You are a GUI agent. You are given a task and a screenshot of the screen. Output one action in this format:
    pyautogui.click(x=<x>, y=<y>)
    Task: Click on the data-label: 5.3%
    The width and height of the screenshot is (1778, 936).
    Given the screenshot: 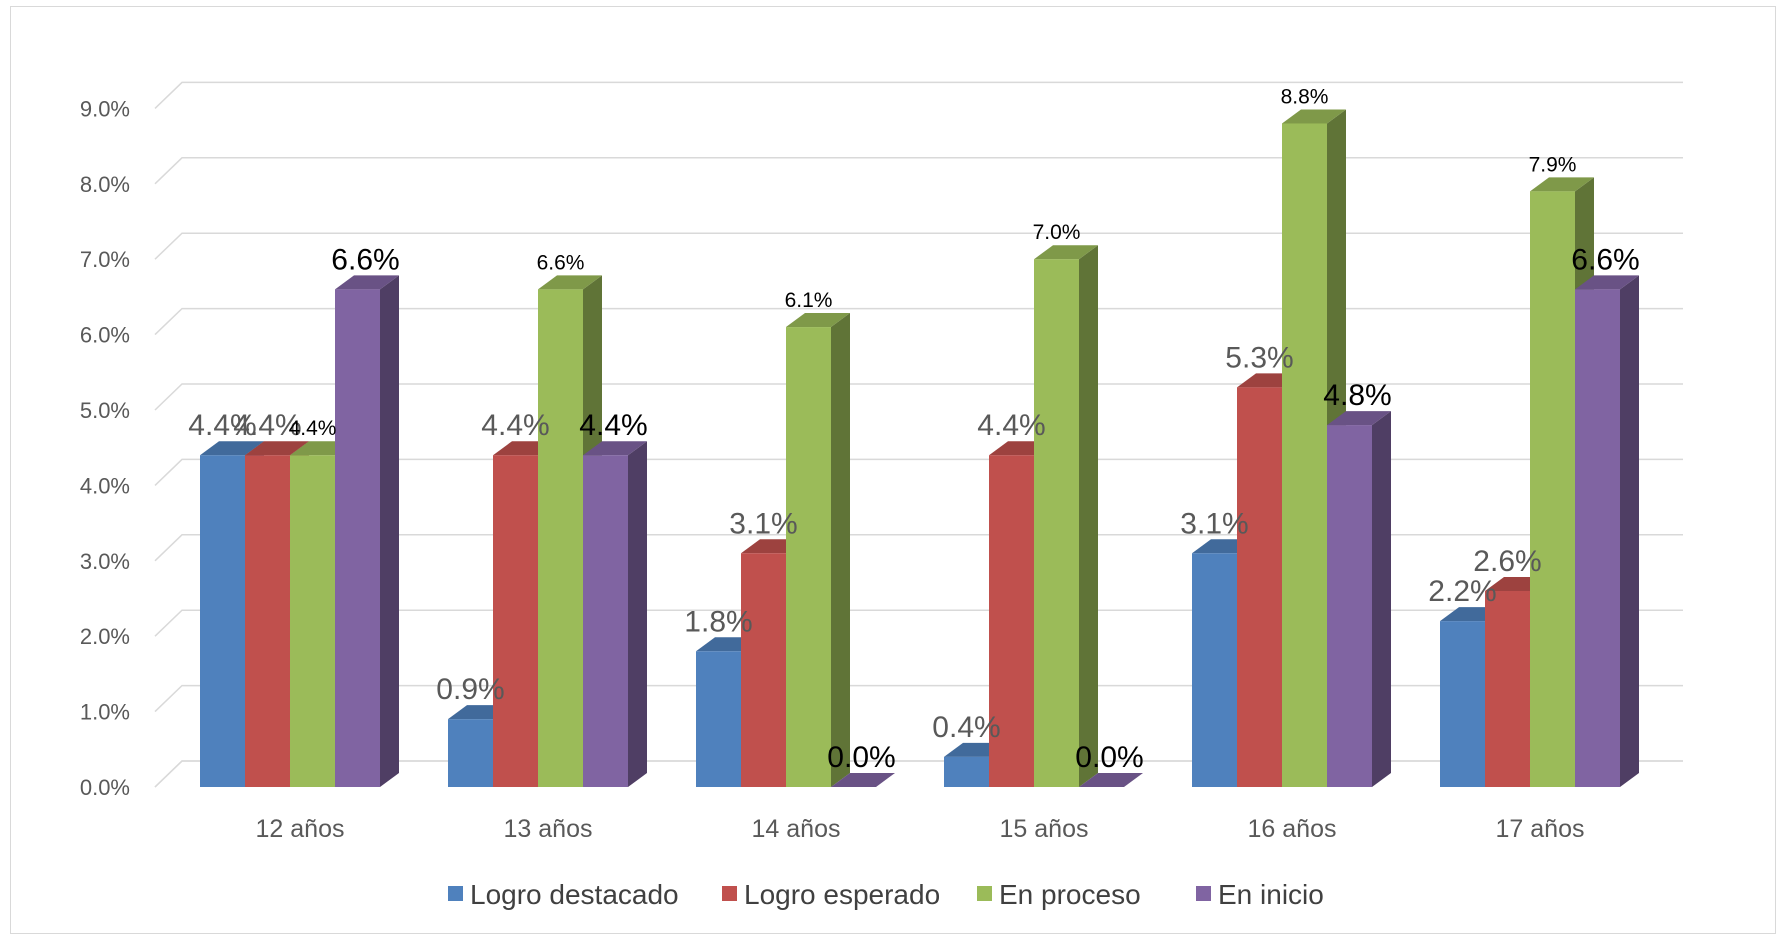 What is the action you would take?
    pyautogui.click(x=1259, y=357)
    